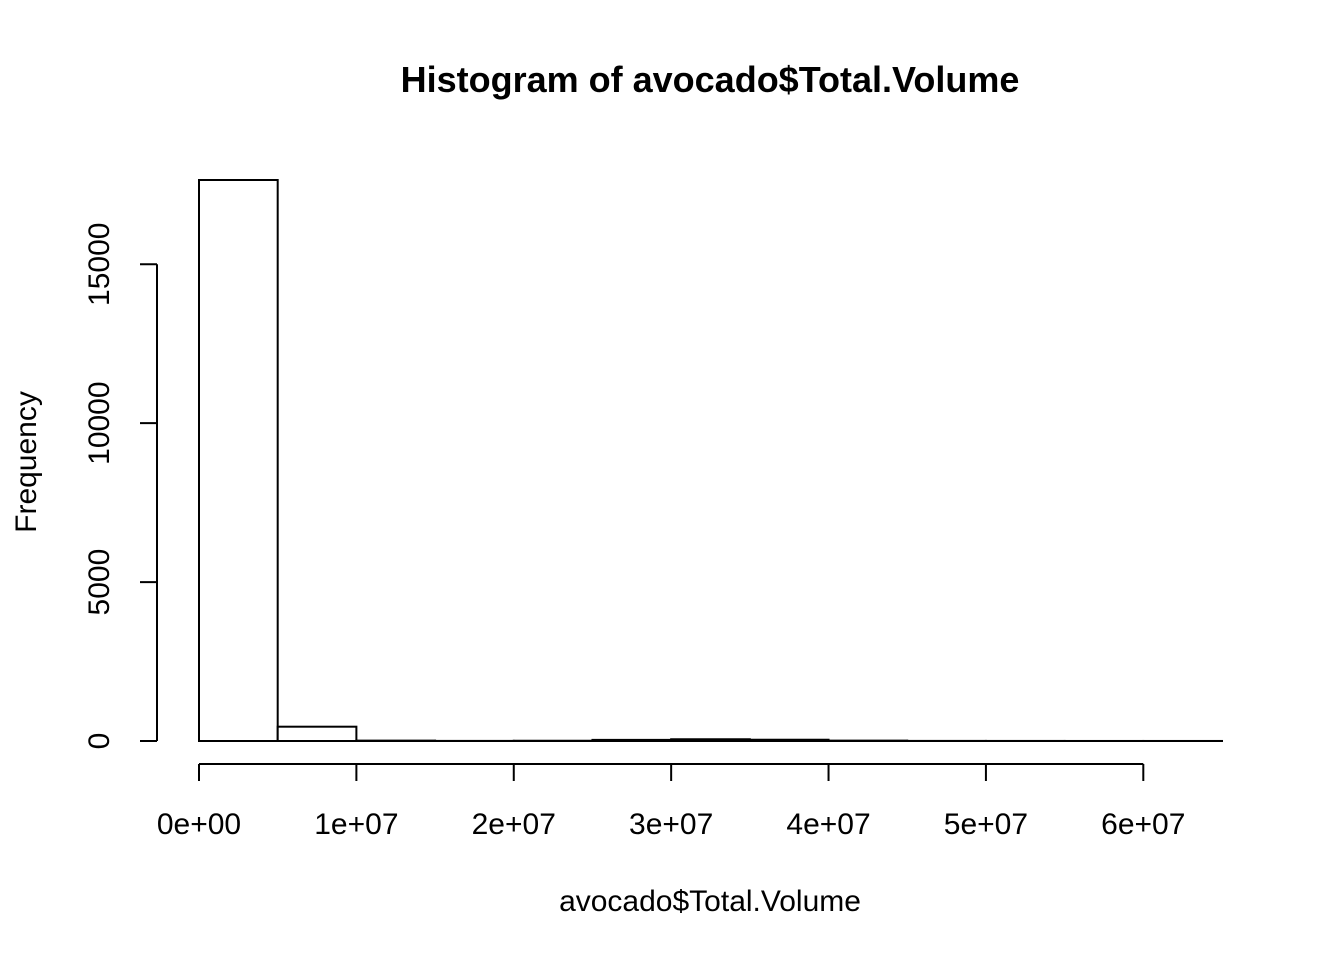 The width and height of the screenshot is (1344, 960). I want to click on x-tick-label: 3e+07, so click(671, 824).